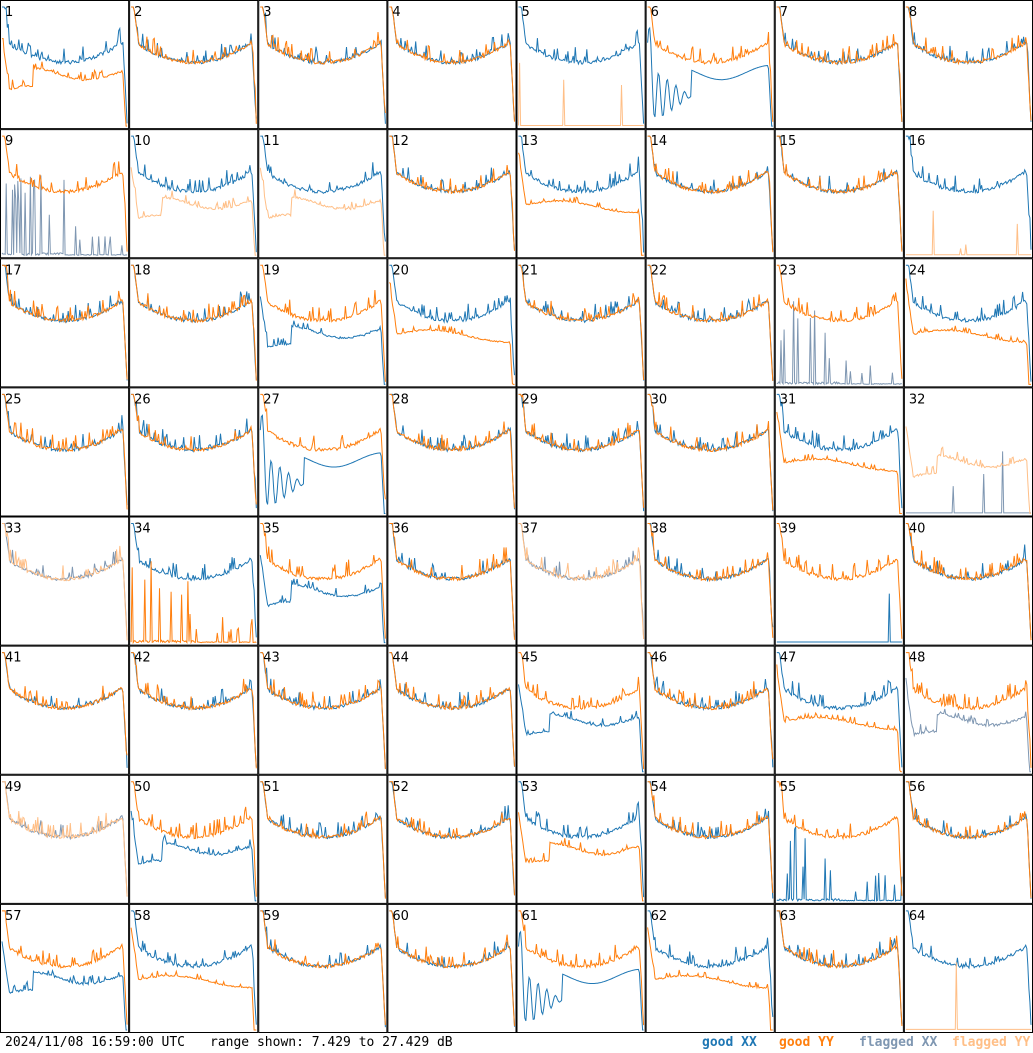 This screenshot has width=1033, height=1053. Describe the element at coordinates (452, 968) in the screenshot. I see `panel-60: 60` at that location.